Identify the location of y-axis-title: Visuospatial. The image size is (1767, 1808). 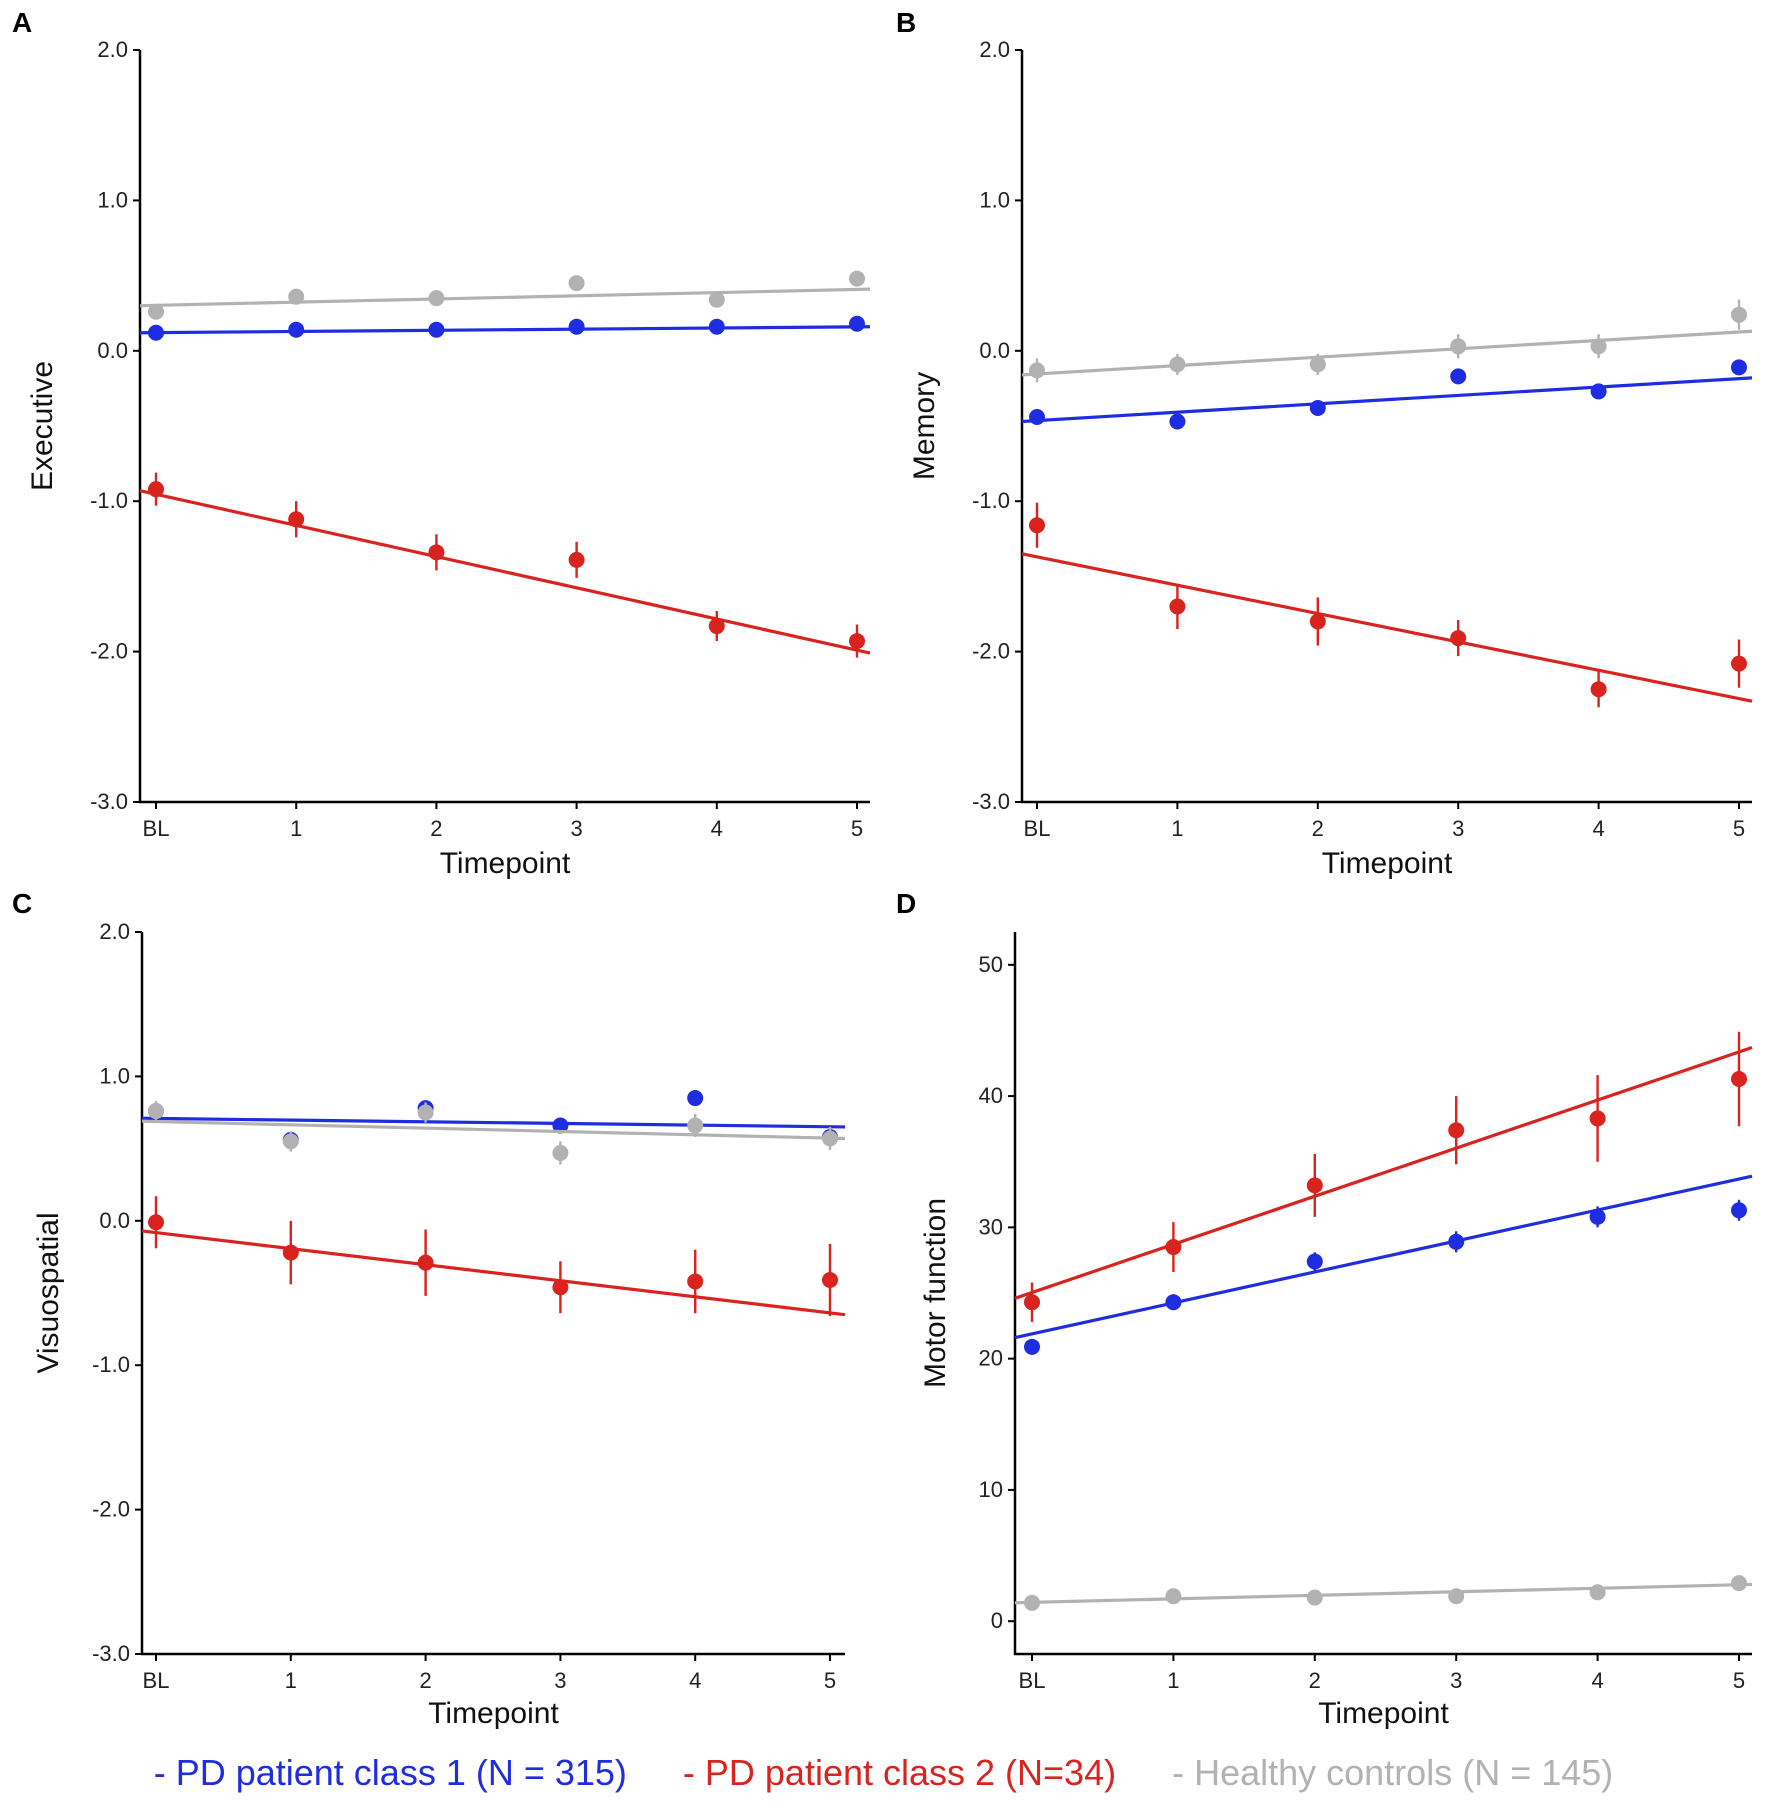
(48, 1292).